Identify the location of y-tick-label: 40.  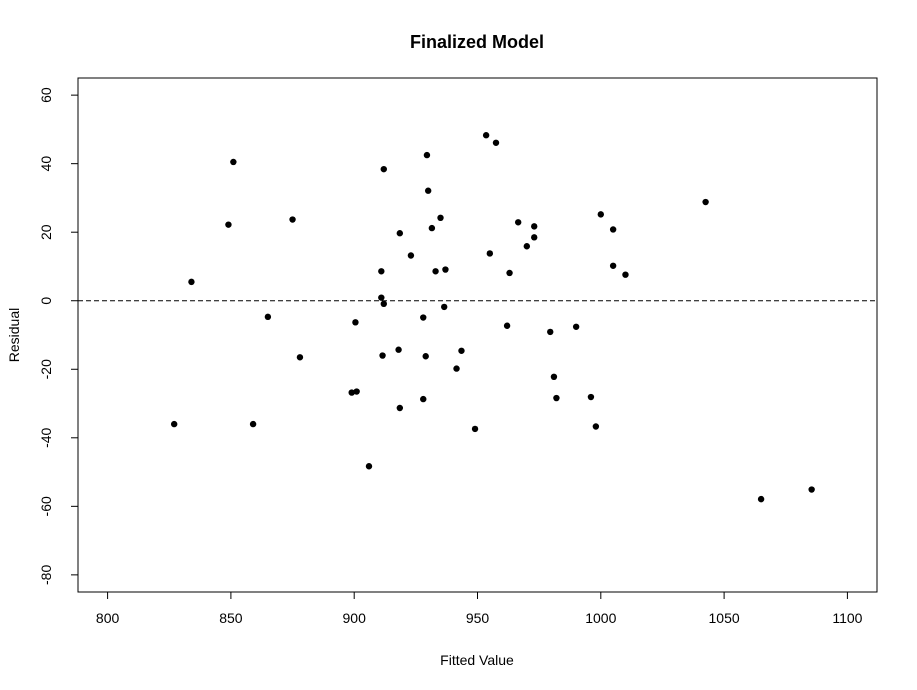
(46, 164).